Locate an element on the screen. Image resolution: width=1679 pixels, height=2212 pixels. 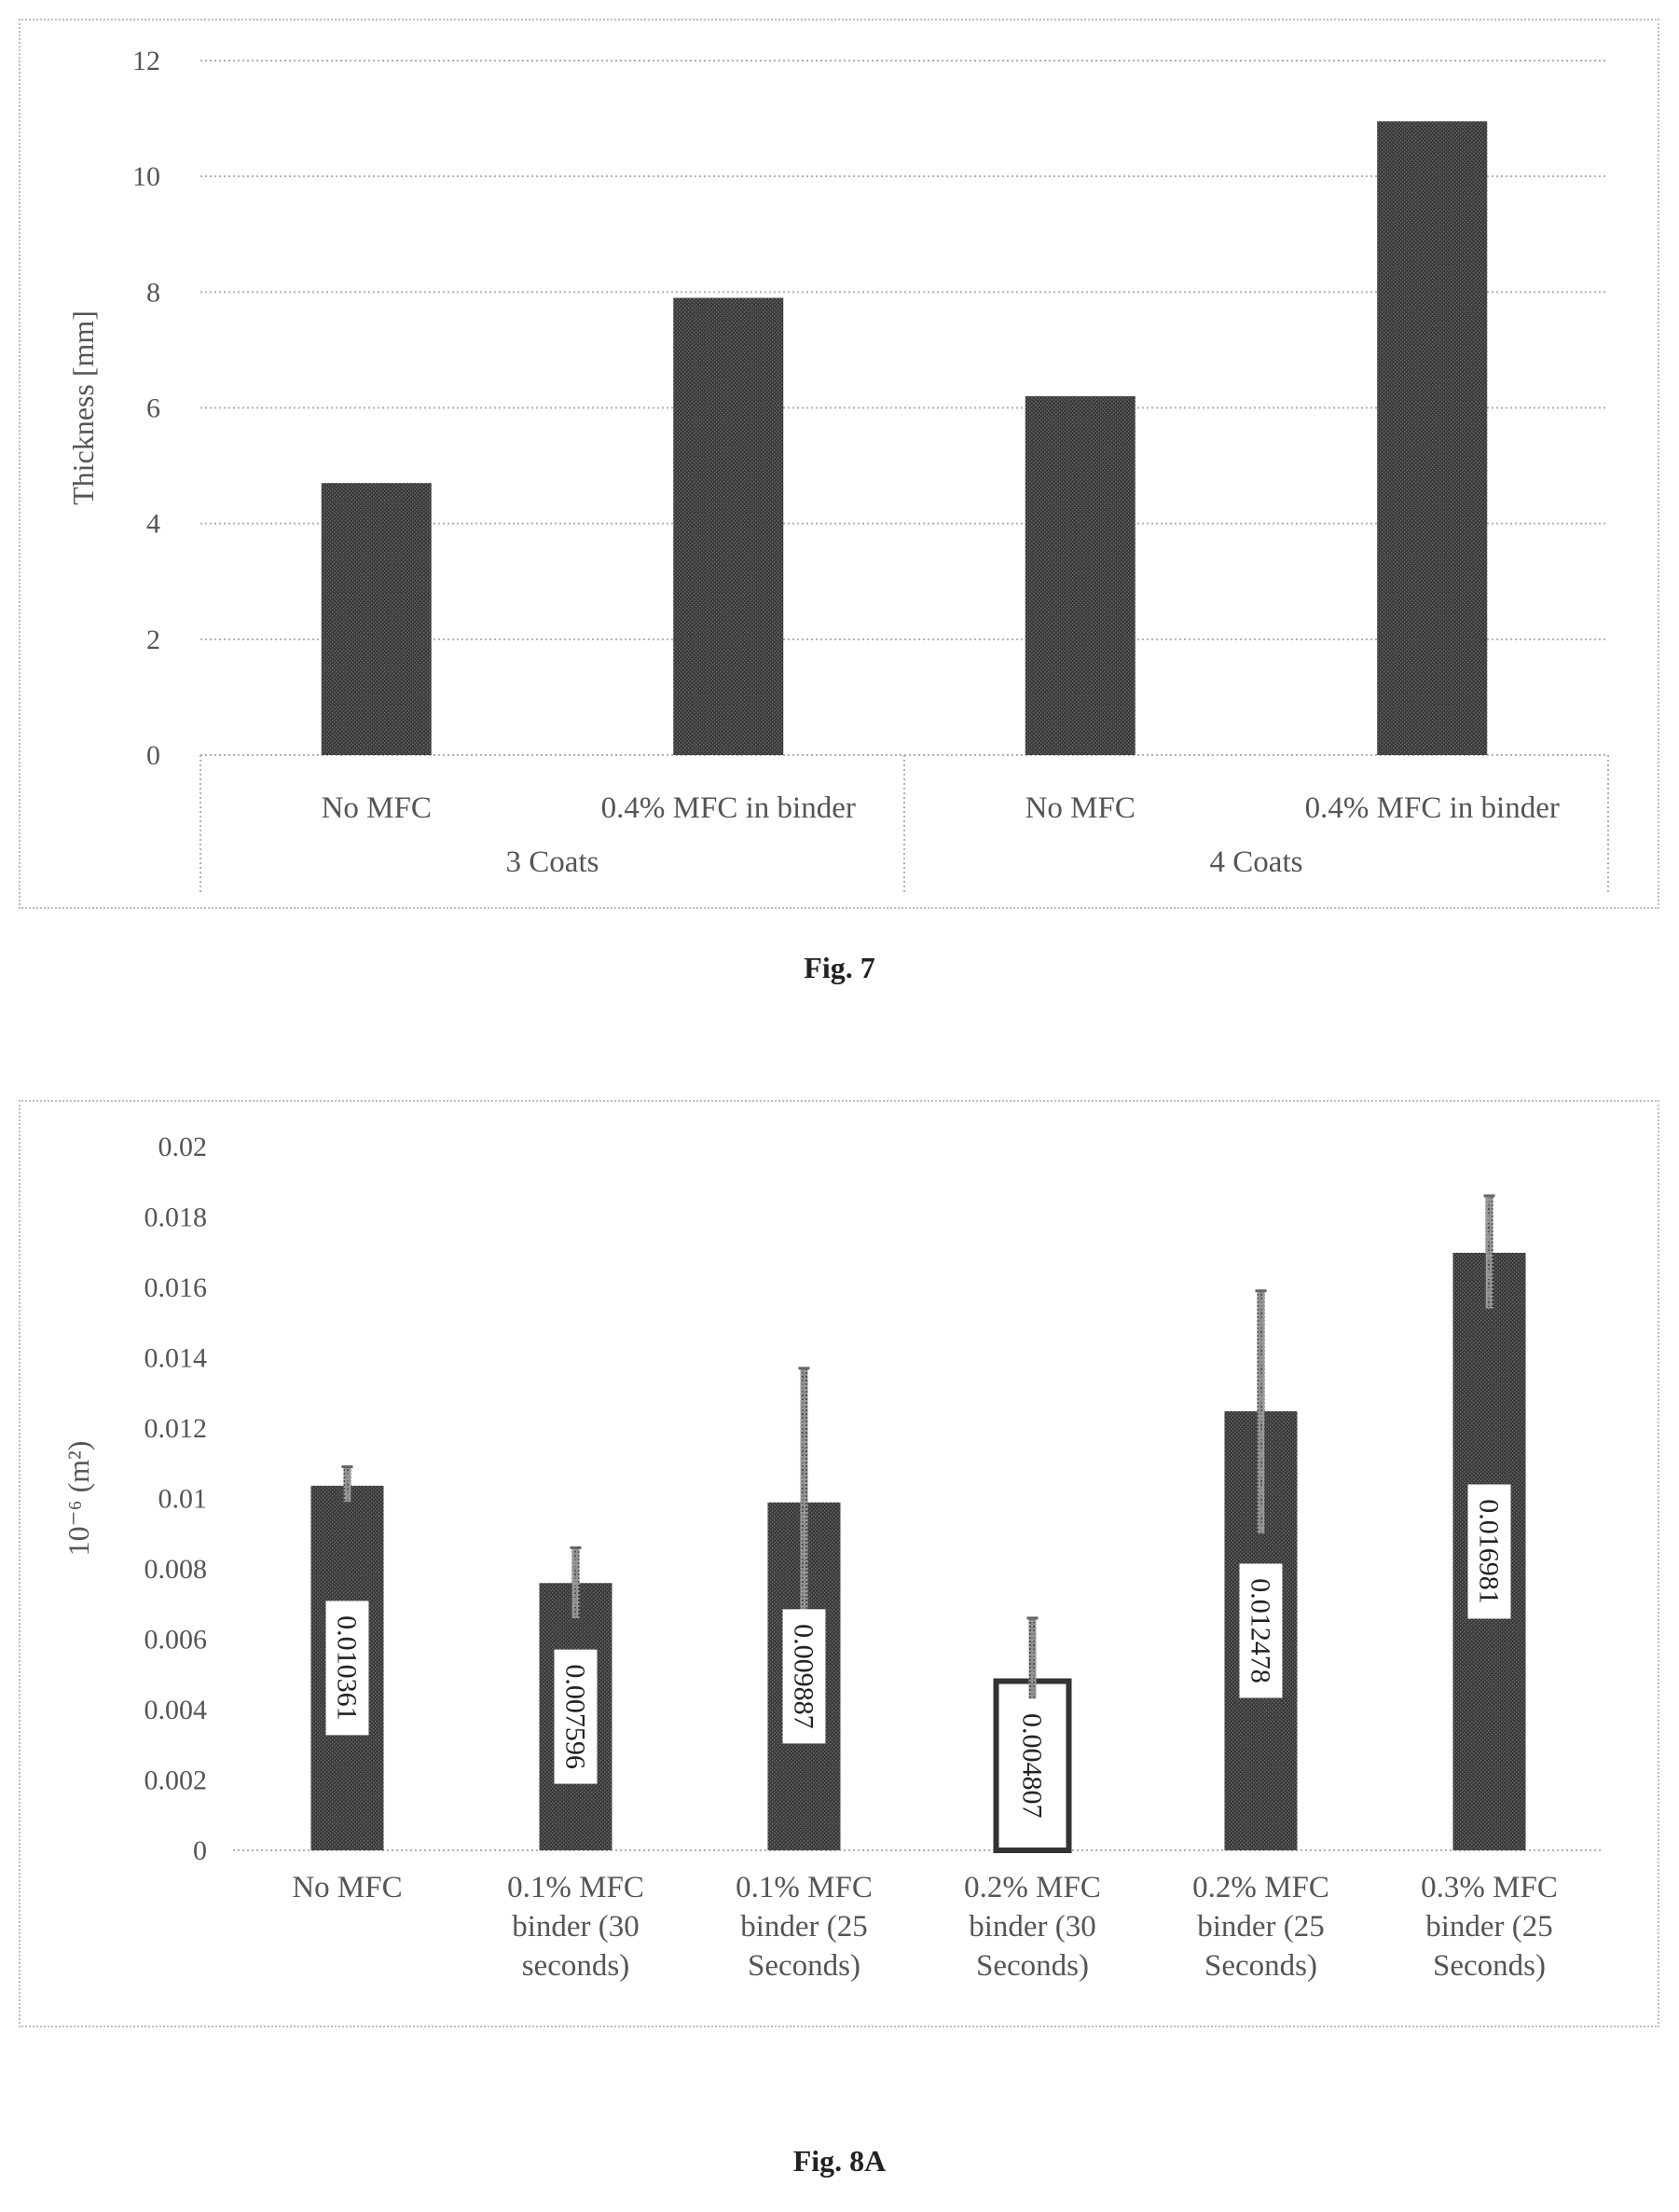
y-tick-label: 0.002 is located at coordinates (176, 1780).